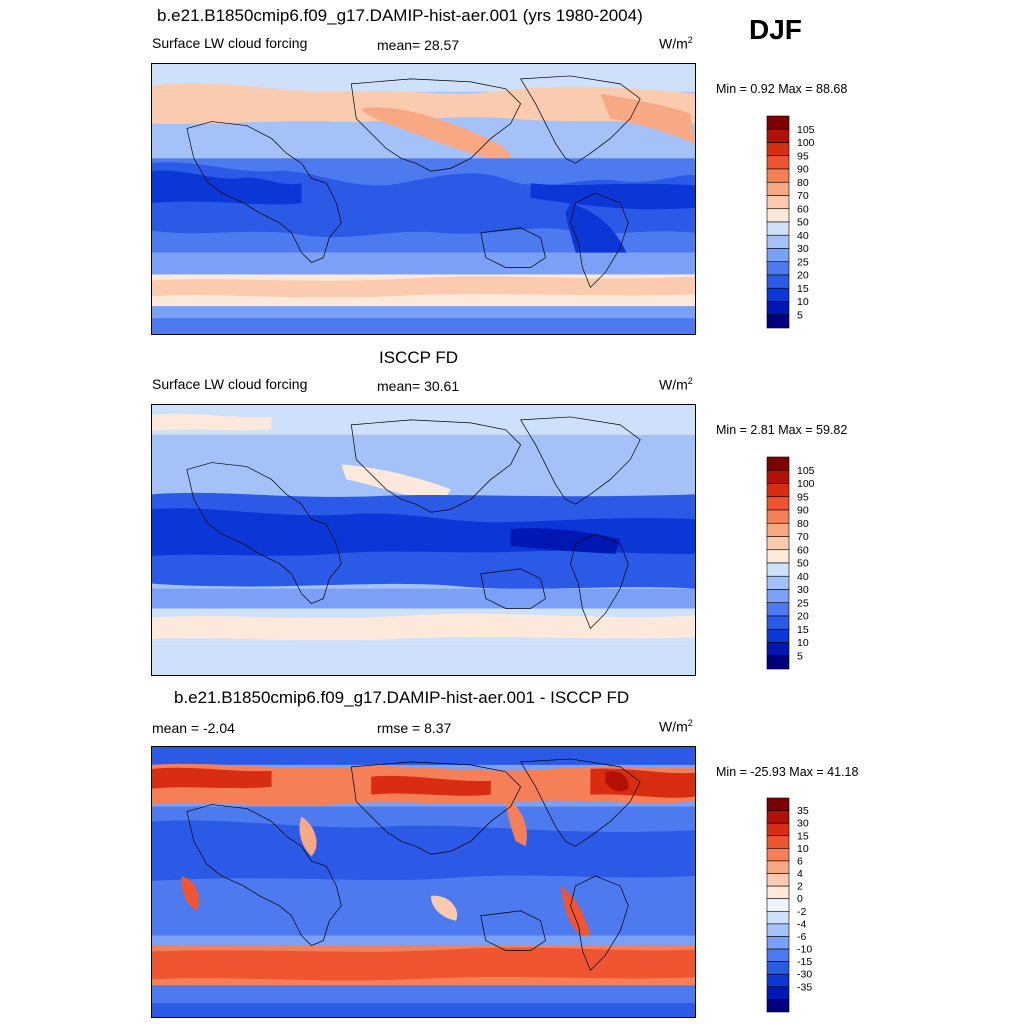  Describe the element at coordinates (796, 563) in the screenshot. I see `panel2-colorbar: 105 100 95 90 80 70 60 50 40 30 25 20 15 10 5` at that location.